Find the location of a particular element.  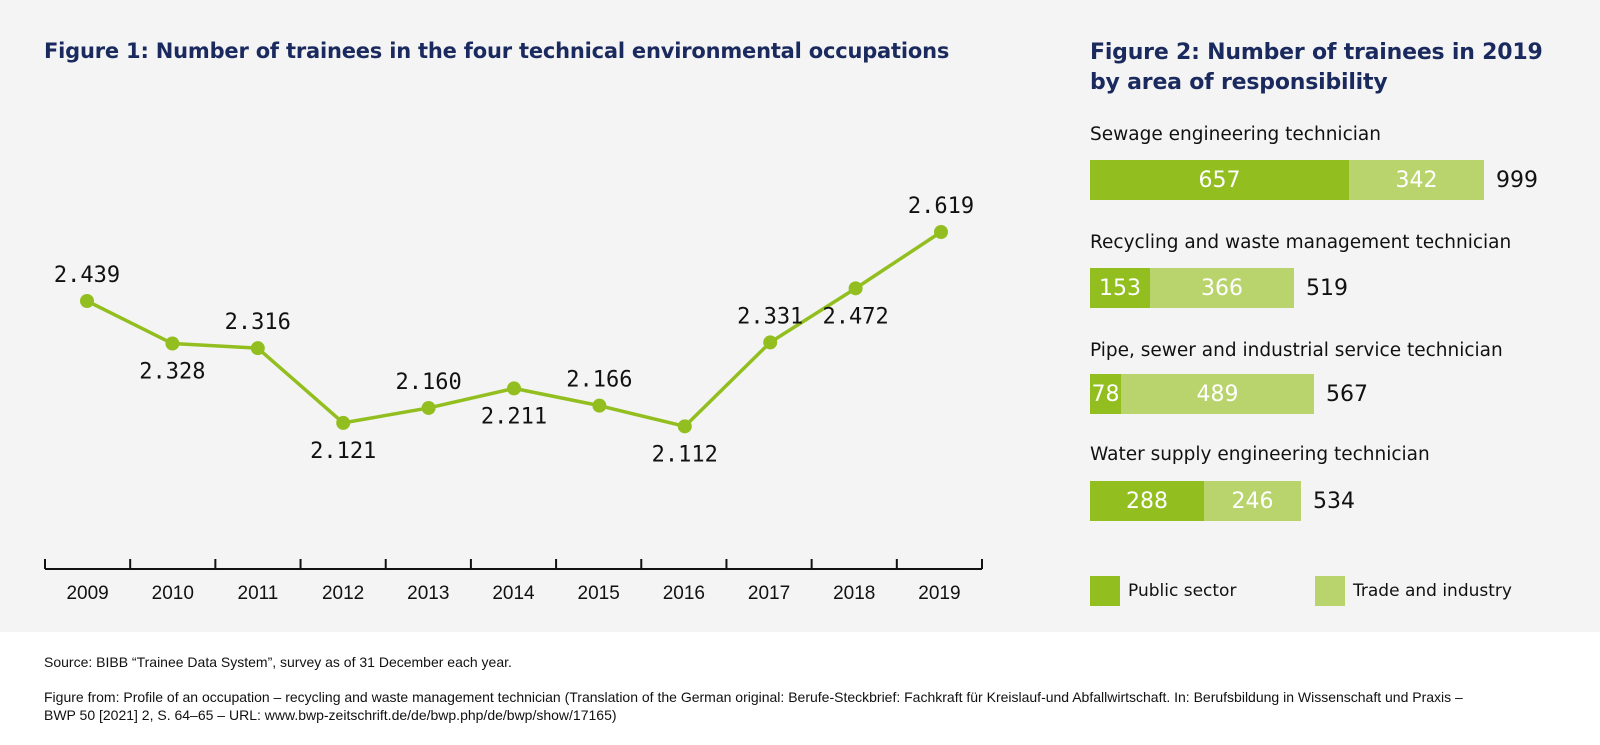

bar-total: 999 is located at coordinates (1517, 180).